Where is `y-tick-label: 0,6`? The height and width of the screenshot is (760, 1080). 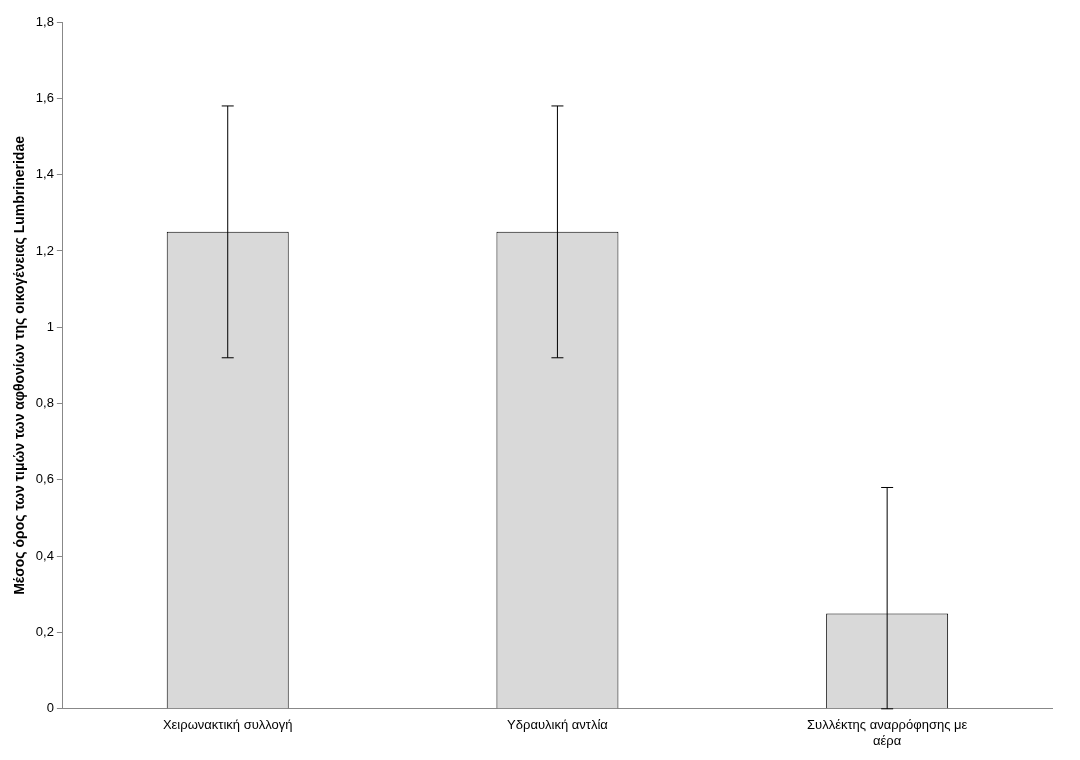 y-tick-label: 0,6 is located at coordinates (44, 479).